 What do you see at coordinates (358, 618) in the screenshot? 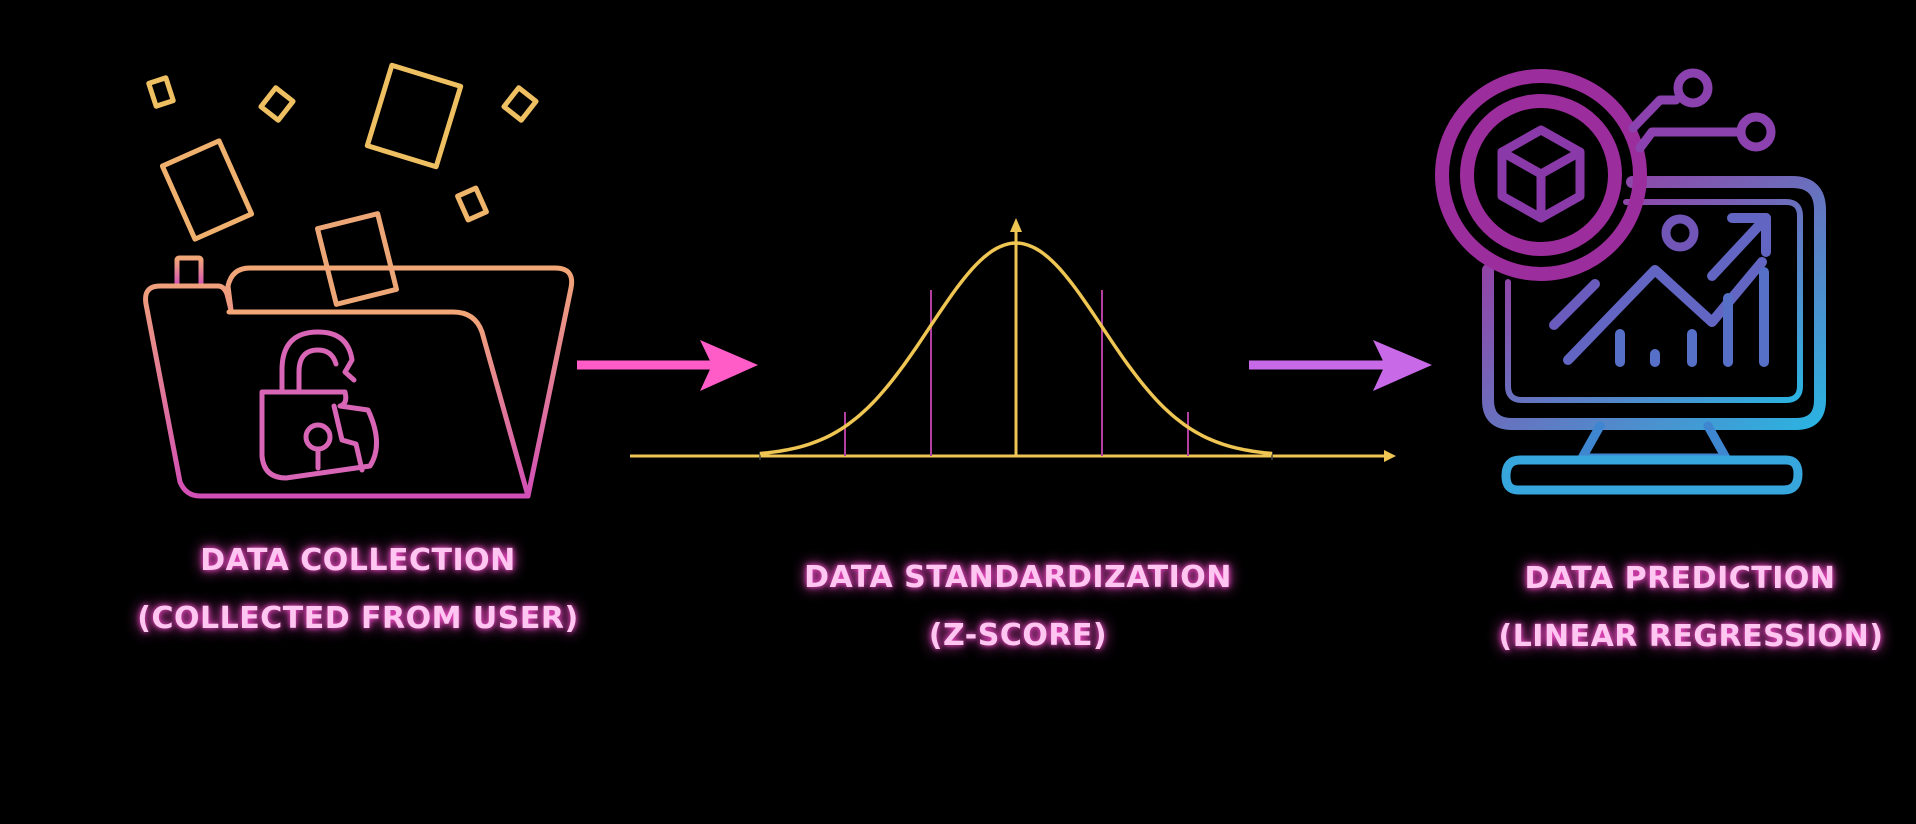
I see `step-subtitle: (COLLECTED FROM USER)` at bounding box center [358, 618].